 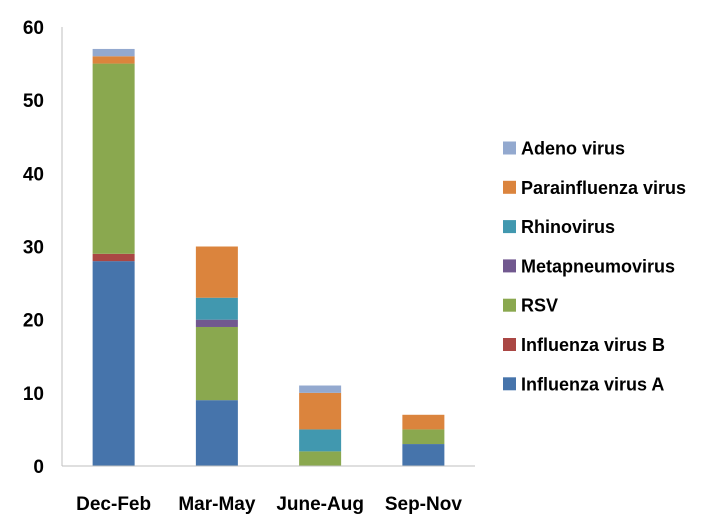 What do you see at coordinates (269, 504) in the screenshot?
I see `x-axis-tick-labels: Dec-Feb Mar-May June-Aug Sep-Nov` at bounding box center [269, 504].